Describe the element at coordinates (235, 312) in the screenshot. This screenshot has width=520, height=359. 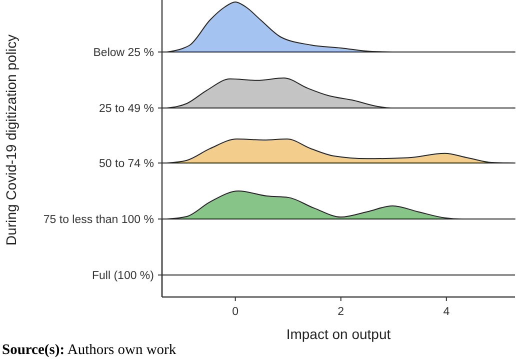
I see `x-tick-label: 0` at that location.